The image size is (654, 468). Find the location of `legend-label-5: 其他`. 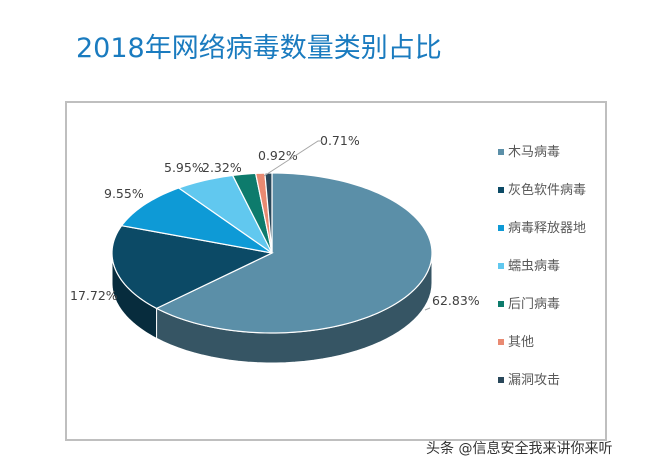

legend-label-5: 其他 is located at coordinates (521, 342).